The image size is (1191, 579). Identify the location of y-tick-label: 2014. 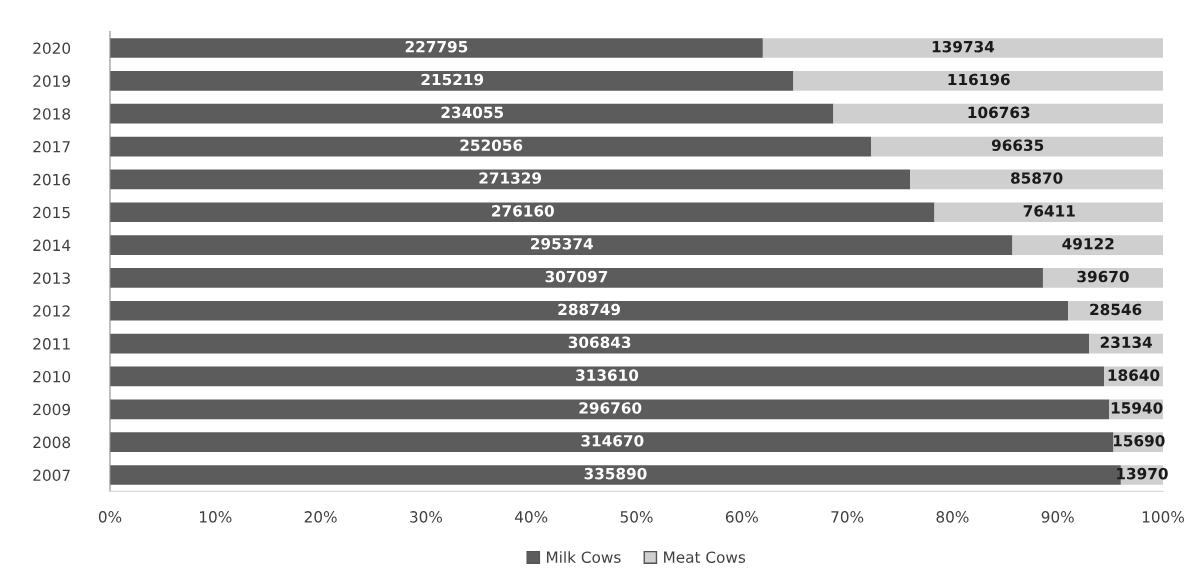
(52, 245).